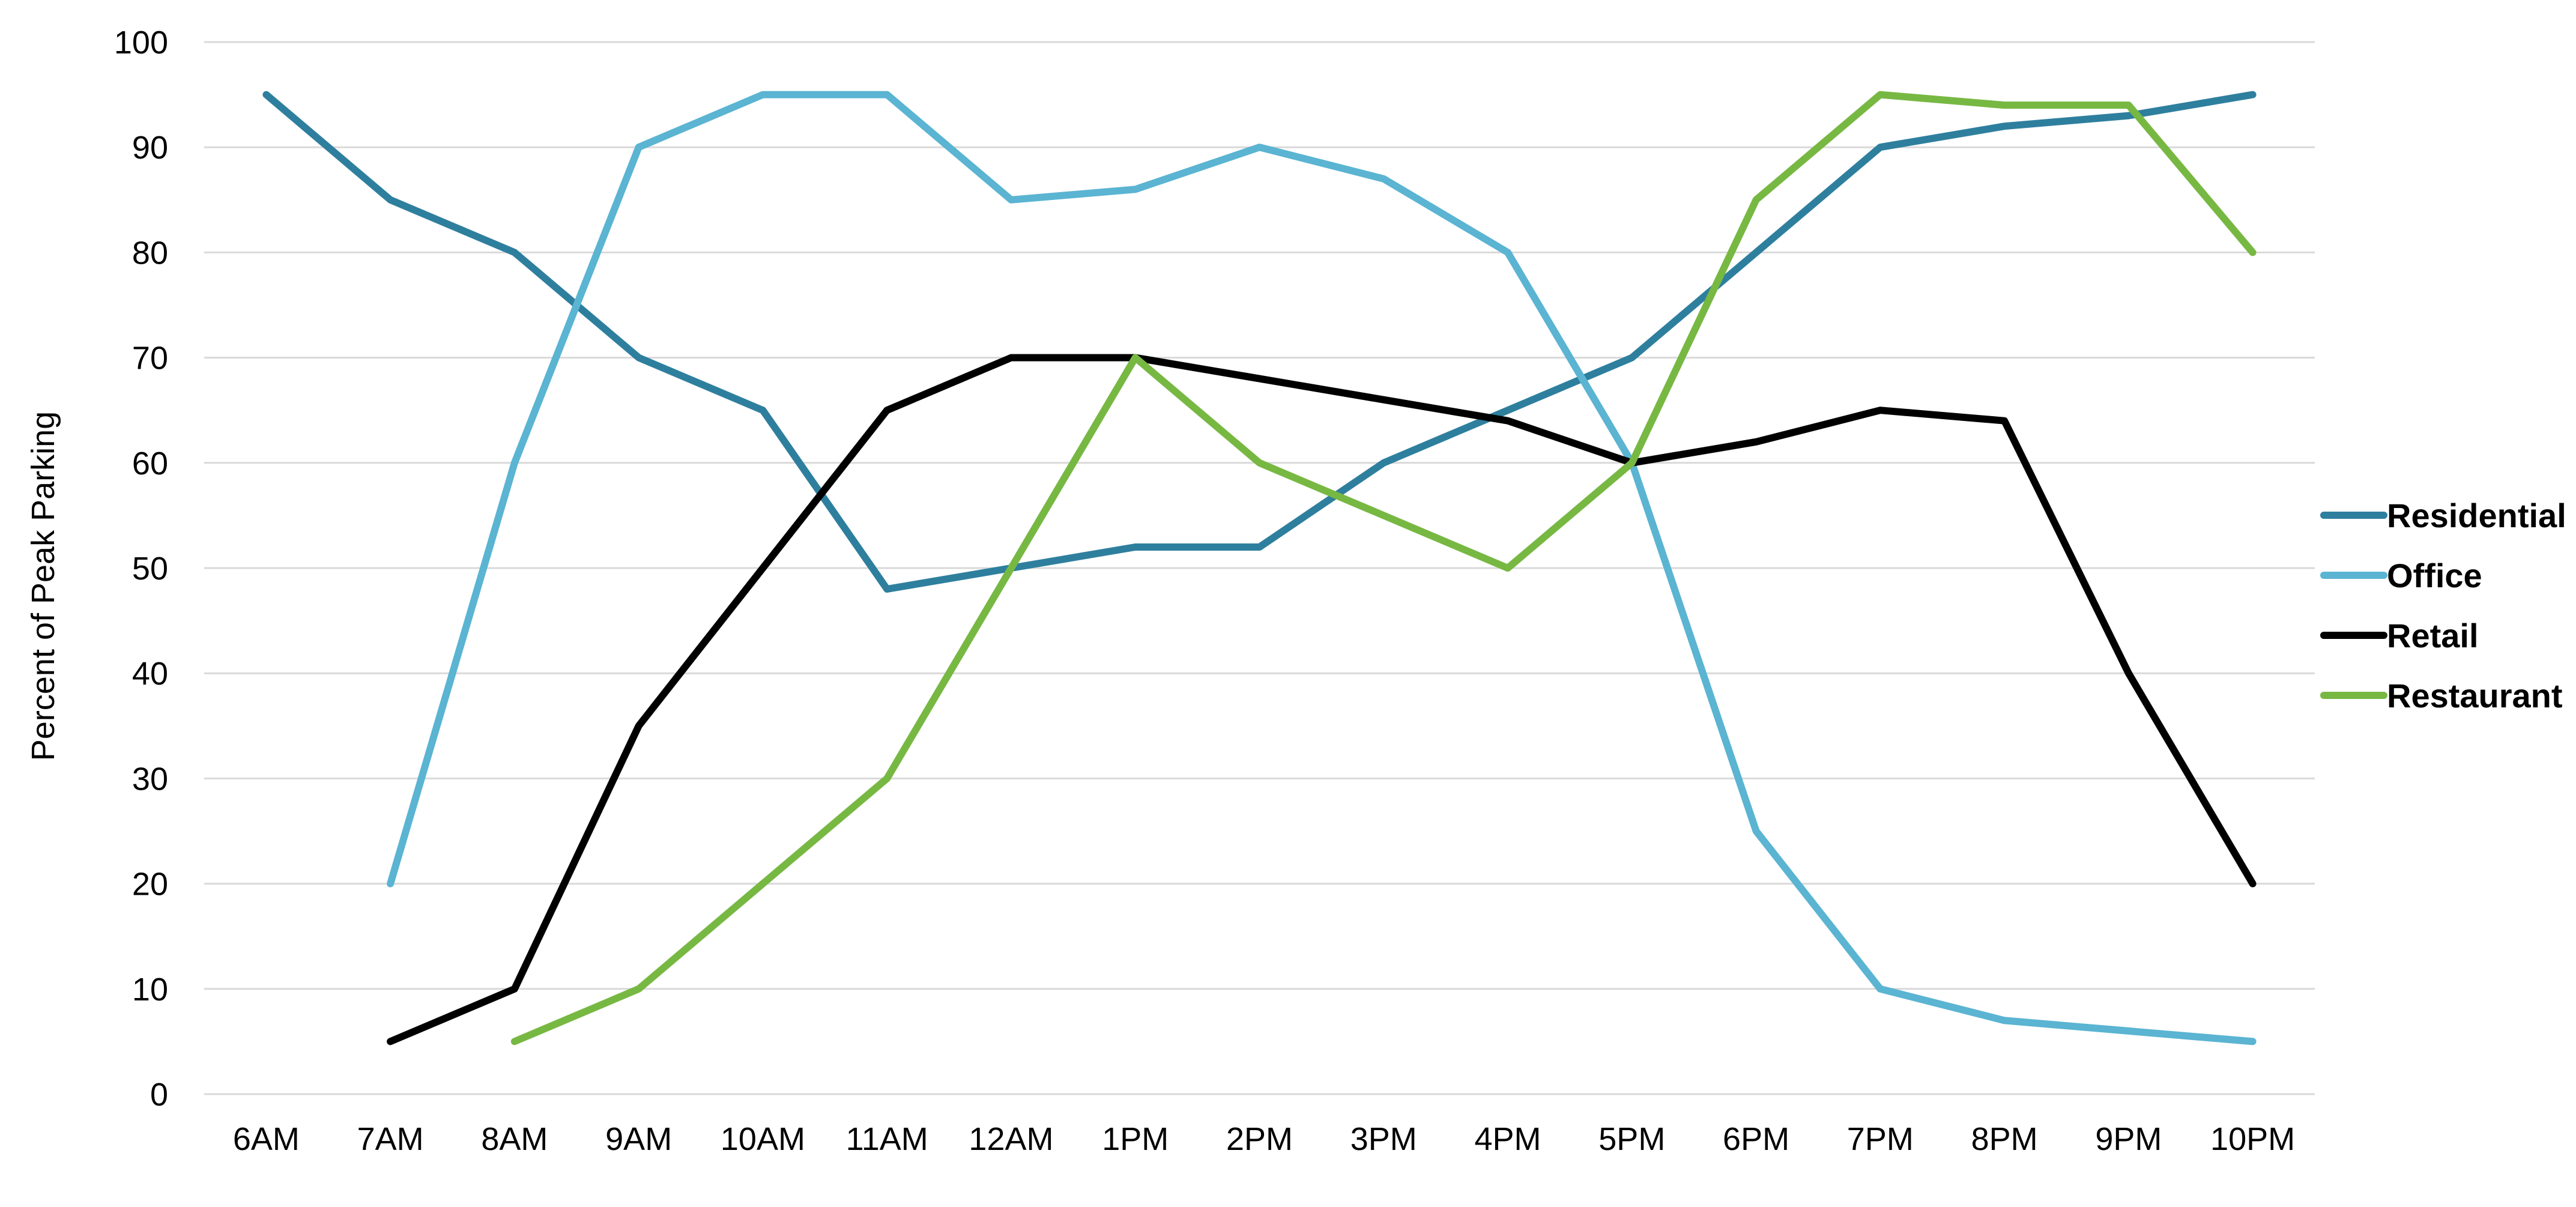 This screenshot has height=1207, width=2576. I want to click on x-tick-label: 7PM, so click(1880, 1139).